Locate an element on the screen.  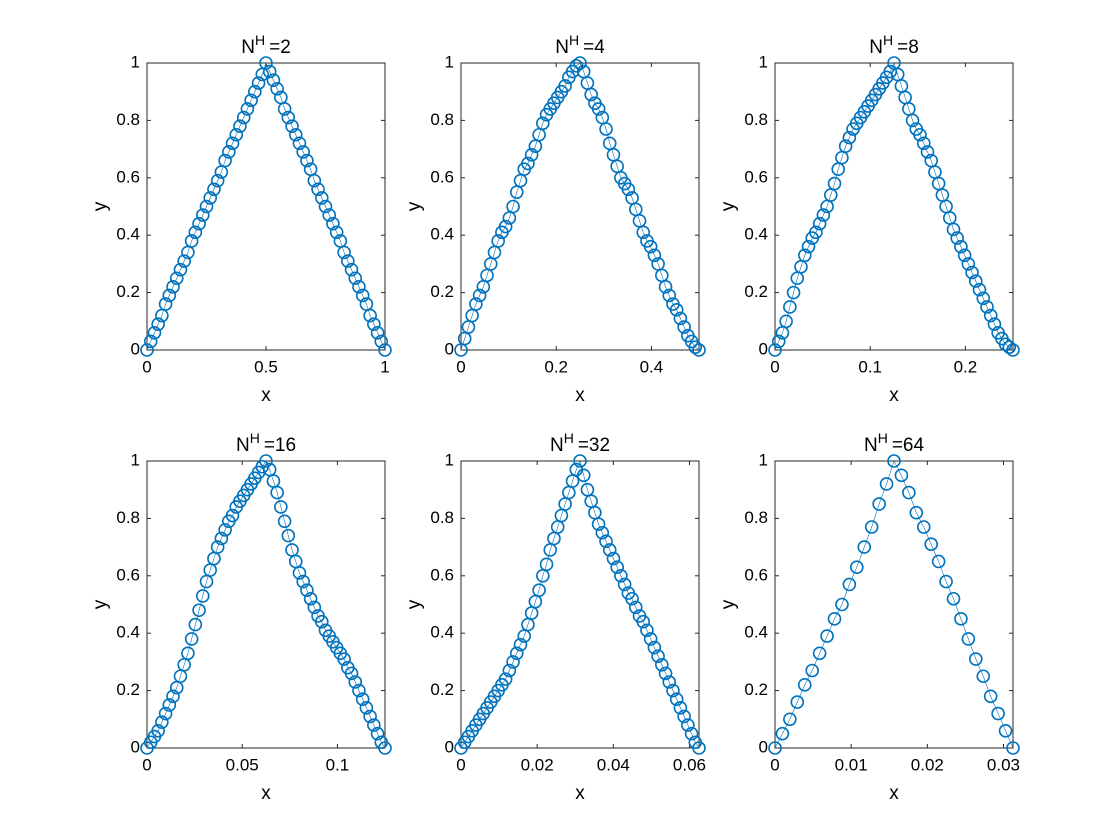
y-axis-label: y is located at coordinates (100, 206).